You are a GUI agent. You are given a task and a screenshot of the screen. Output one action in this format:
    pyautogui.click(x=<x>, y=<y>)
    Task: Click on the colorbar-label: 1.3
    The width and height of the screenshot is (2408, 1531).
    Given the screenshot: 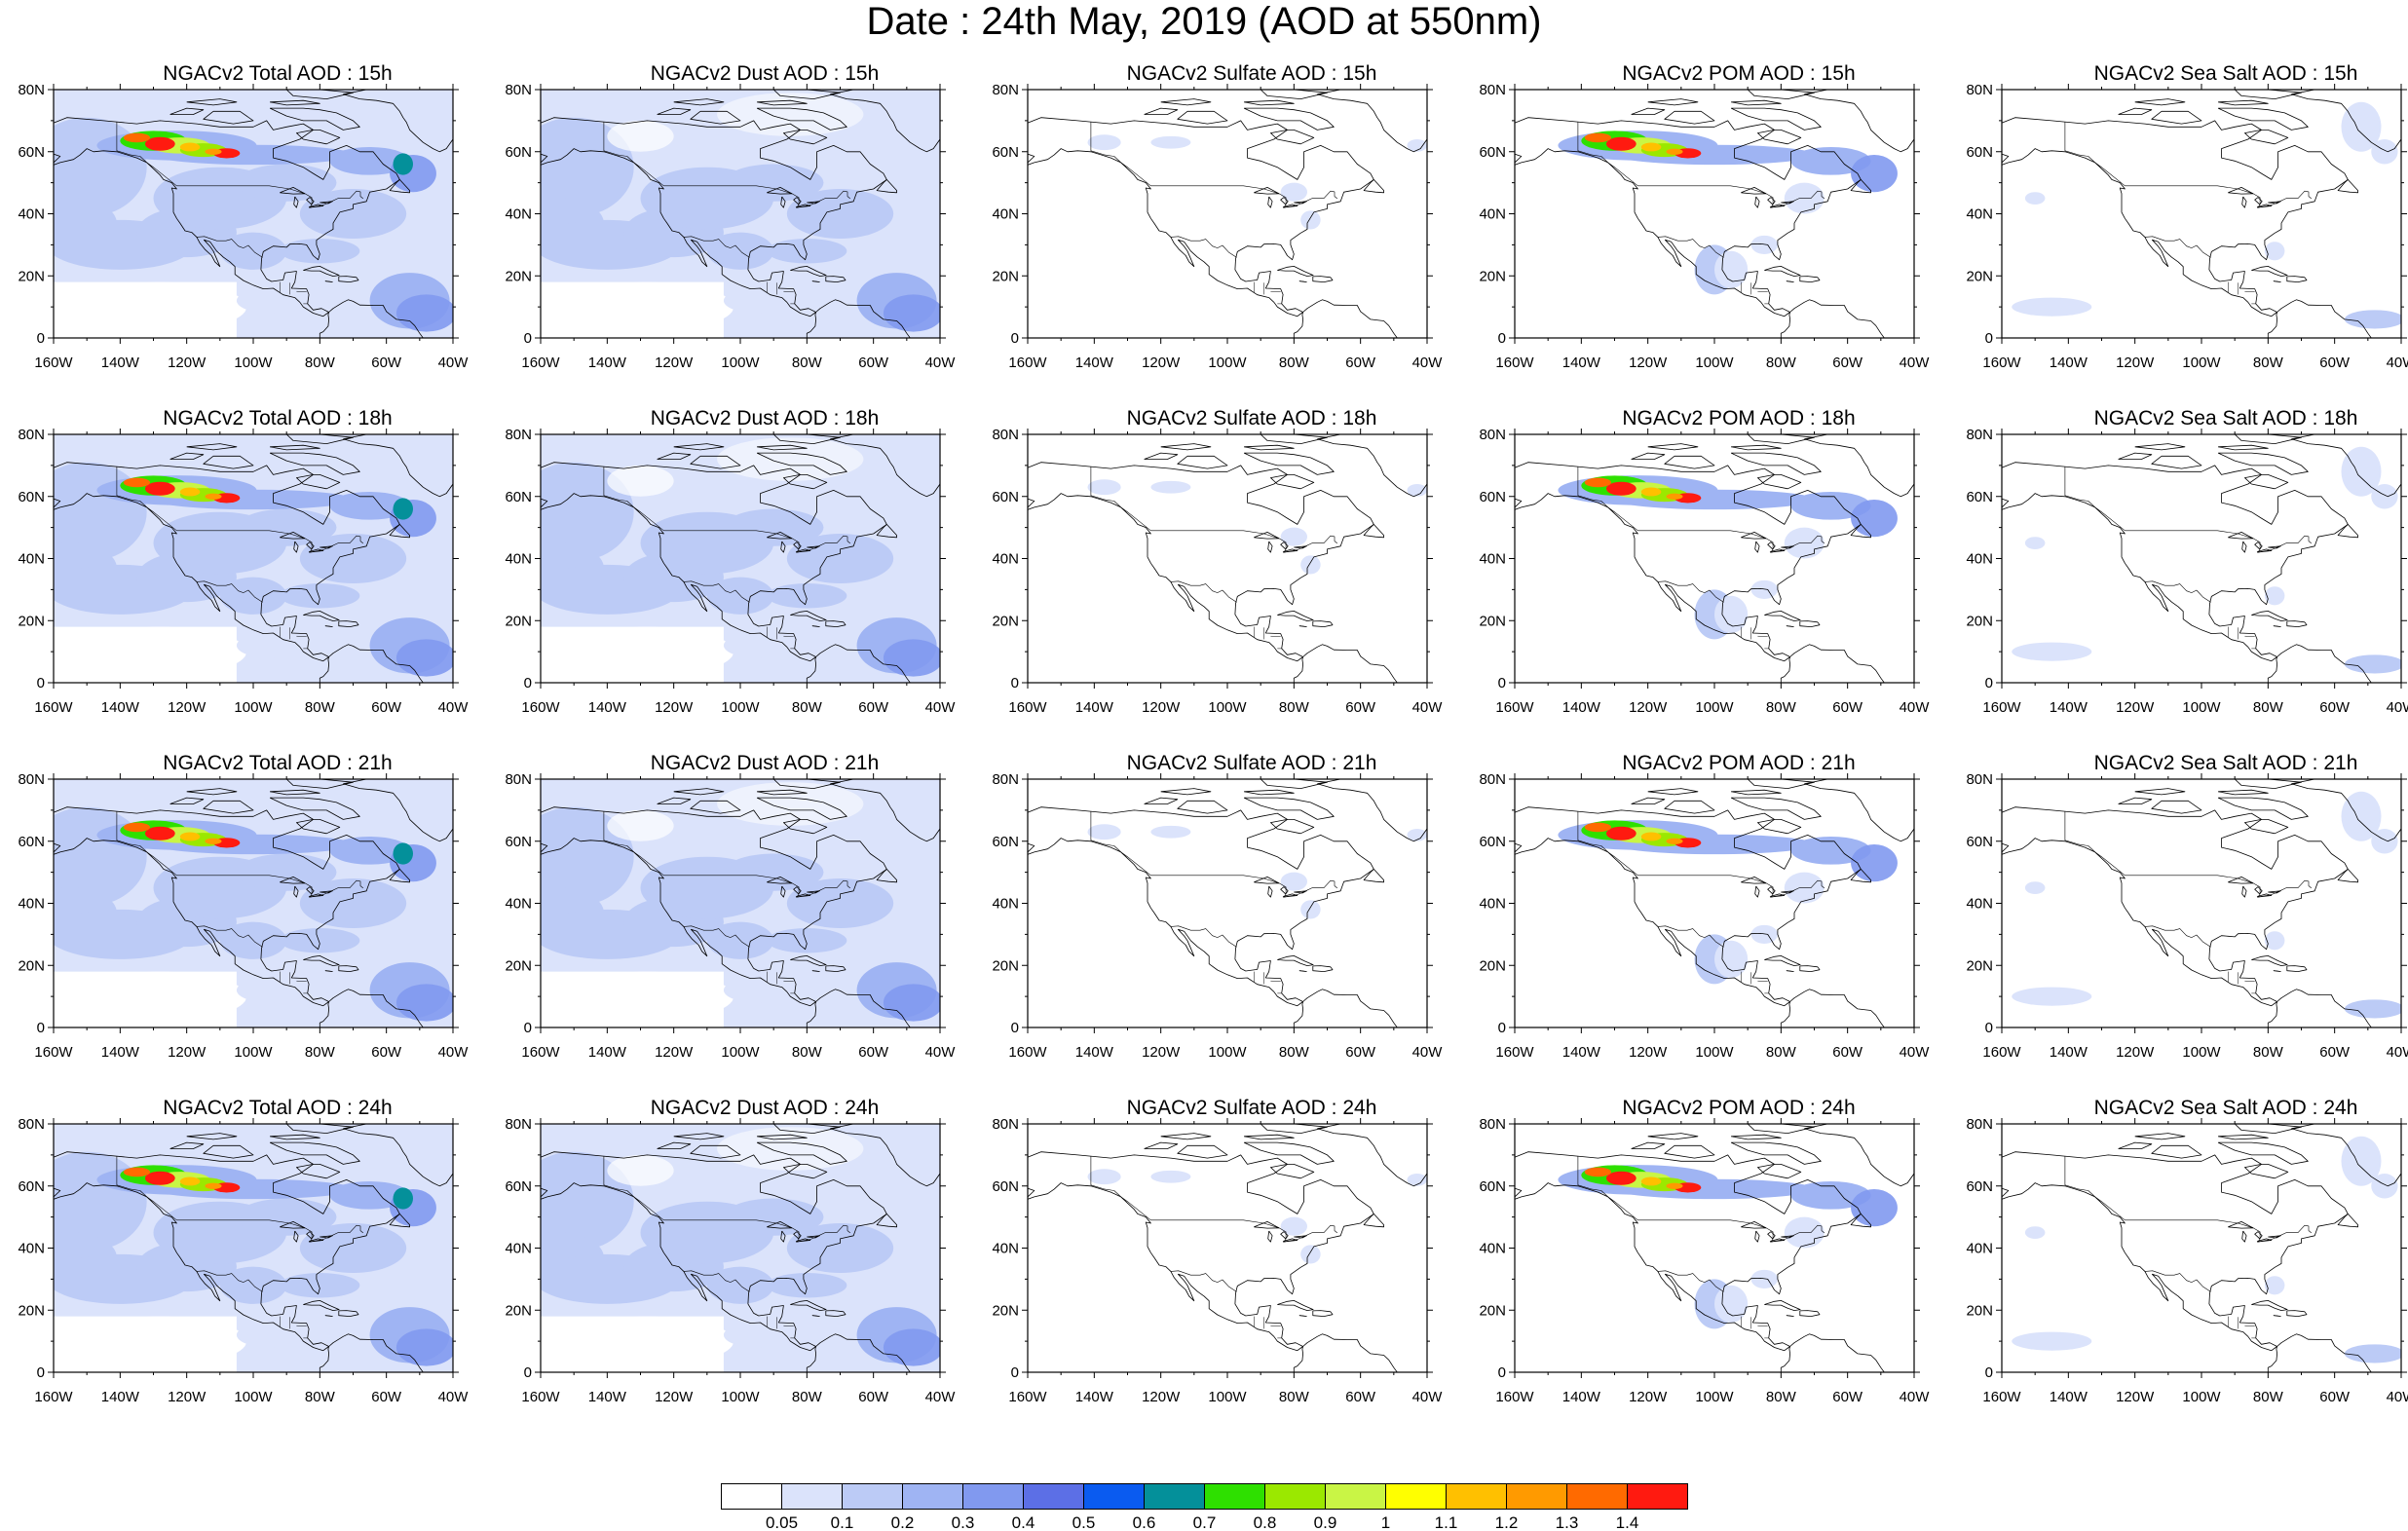 What is the action you would take?
    pyautogui.click(x=1567, y=1522)
    